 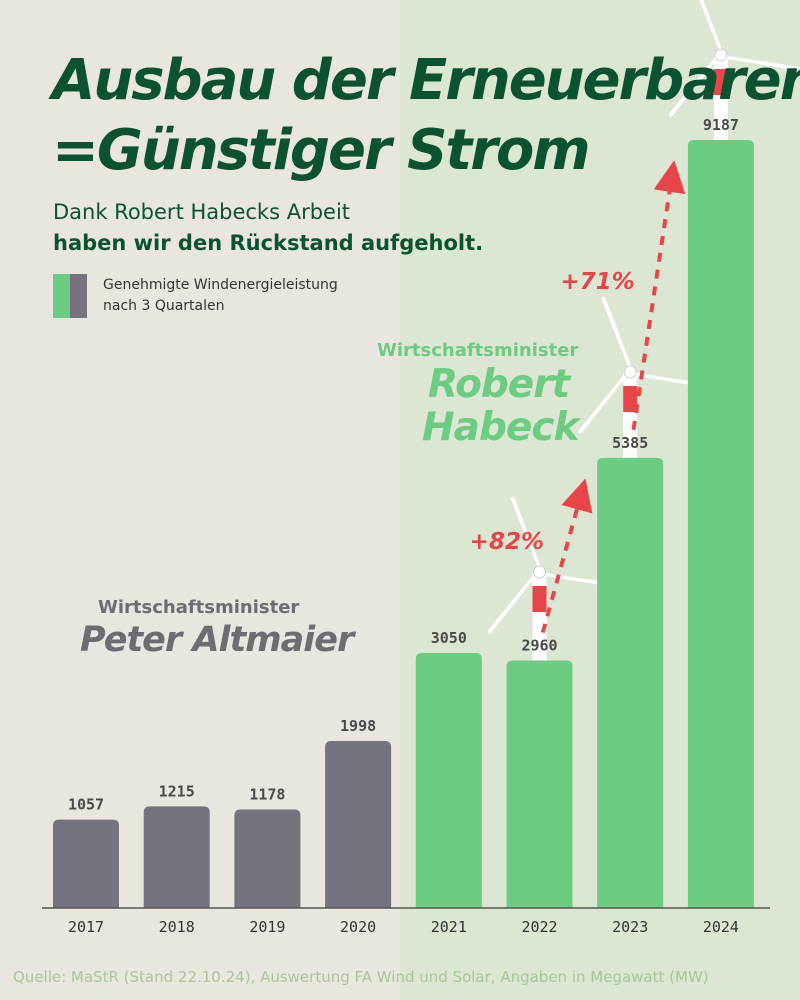 I want to click on bar-2024, so click(x=720, y=524).